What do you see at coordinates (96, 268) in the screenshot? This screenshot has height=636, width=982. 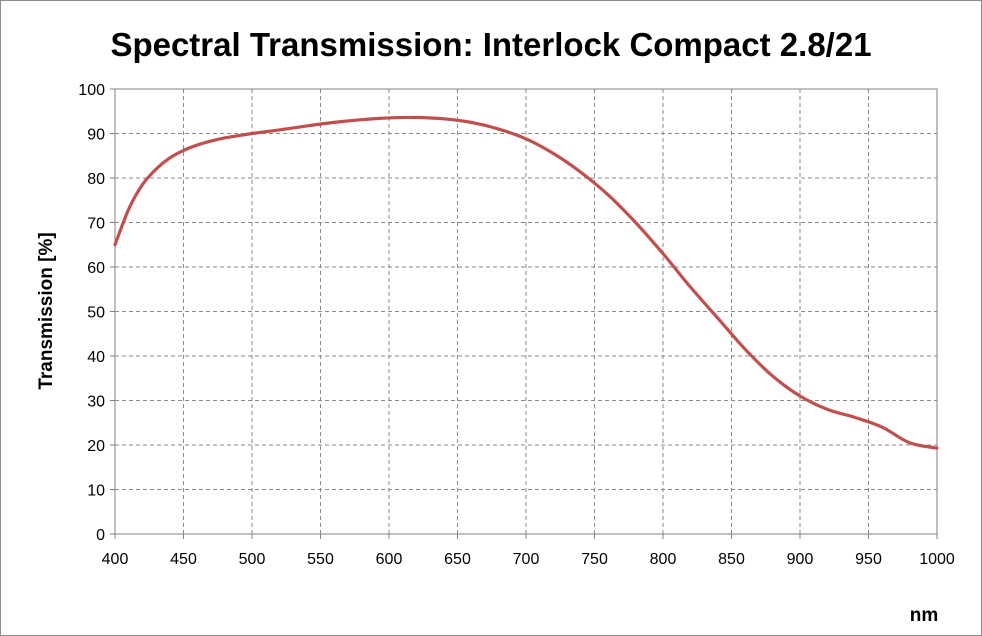 I see `y-tick-label: 60` at bounding box center [96, 268].